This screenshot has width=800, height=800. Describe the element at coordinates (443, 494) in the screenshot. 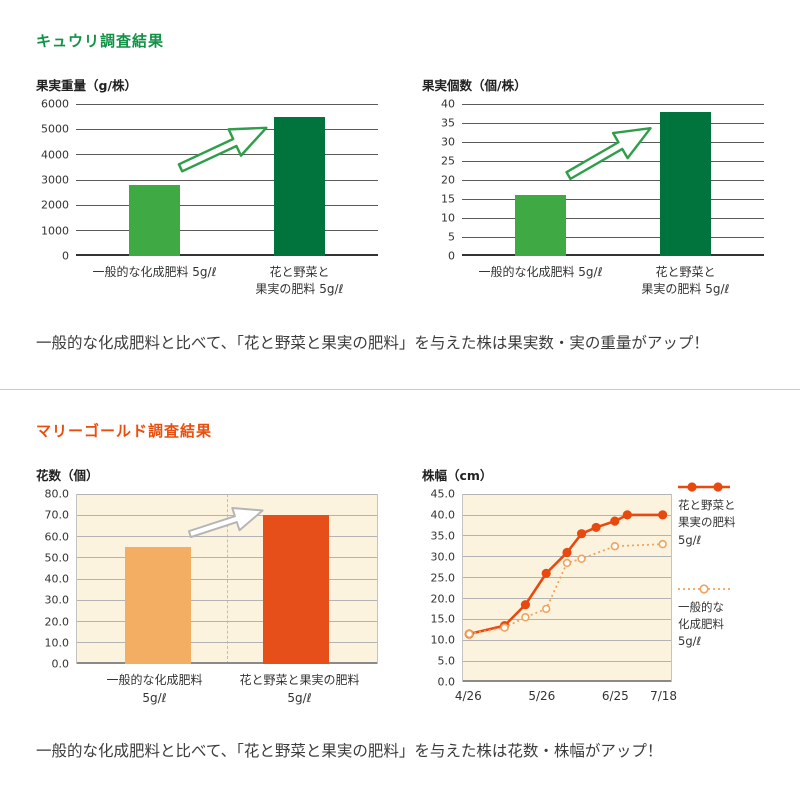

I see `y-tick-label: 45.0` at that location.